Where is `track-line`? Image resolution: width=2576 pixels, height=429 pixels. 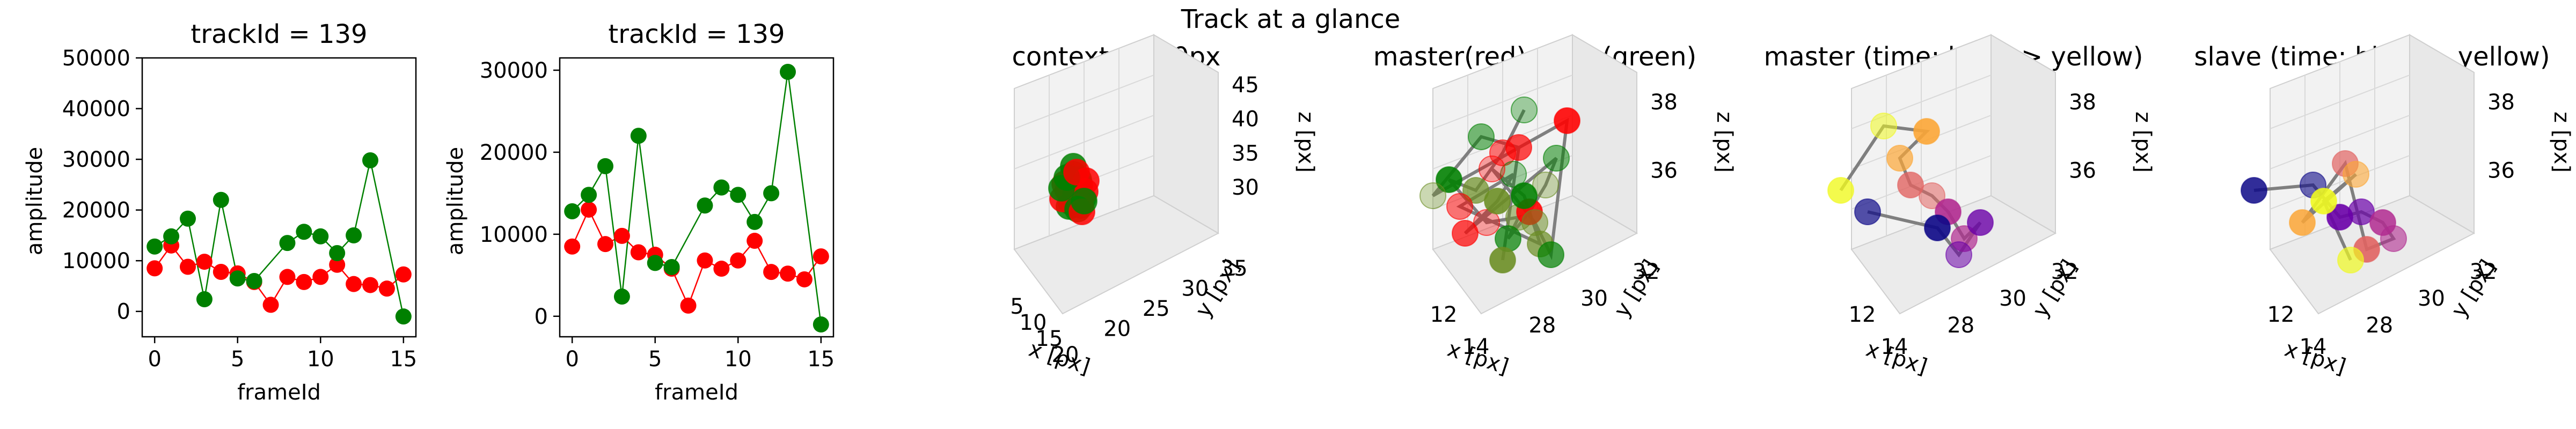 track-line is located at coordinates (1500, 185).